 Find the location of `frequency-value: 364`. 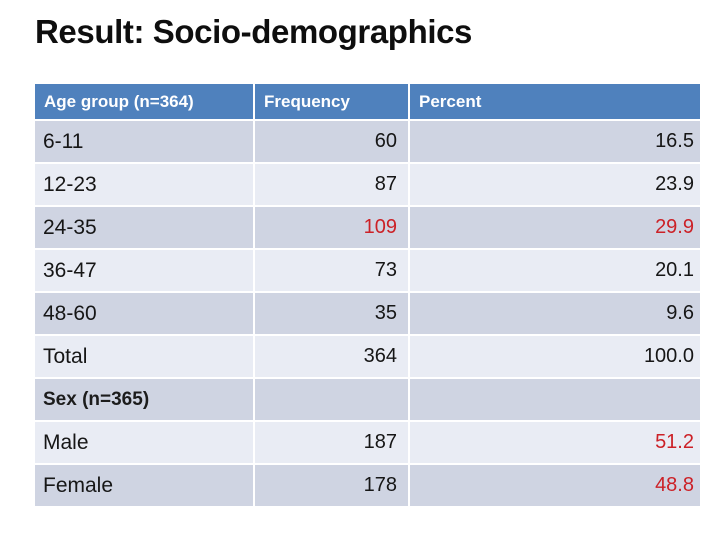

frequency-value: 364 is located at coordinates (331, 356).